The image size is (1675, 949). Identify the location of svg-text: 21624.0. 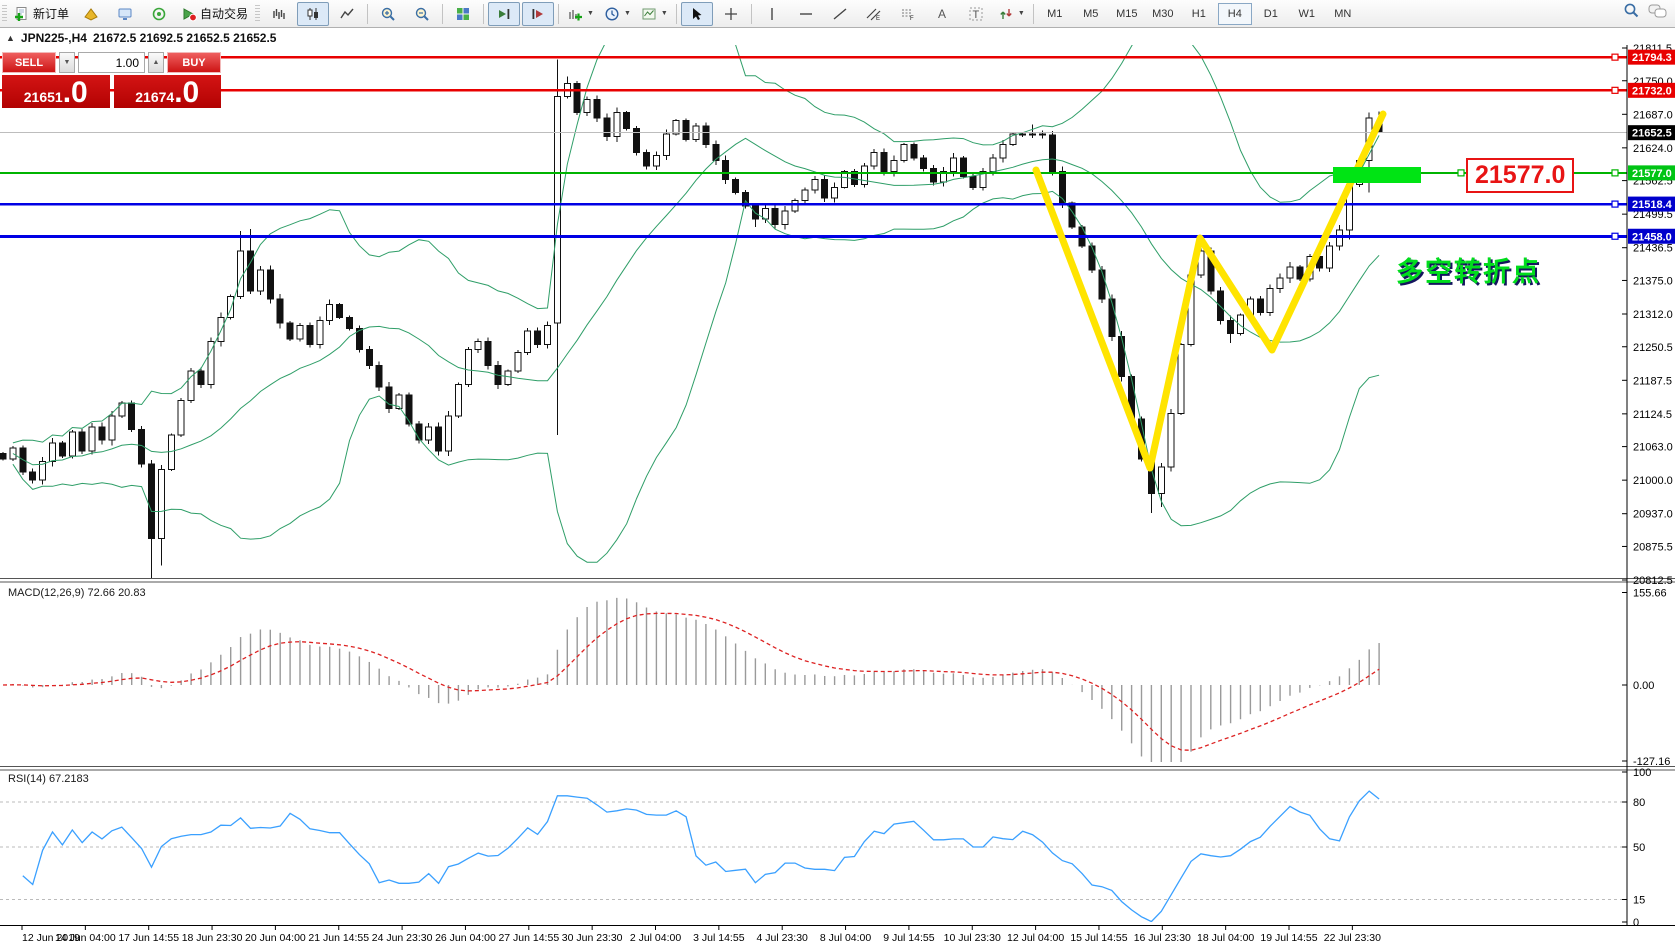
(1653, 149).